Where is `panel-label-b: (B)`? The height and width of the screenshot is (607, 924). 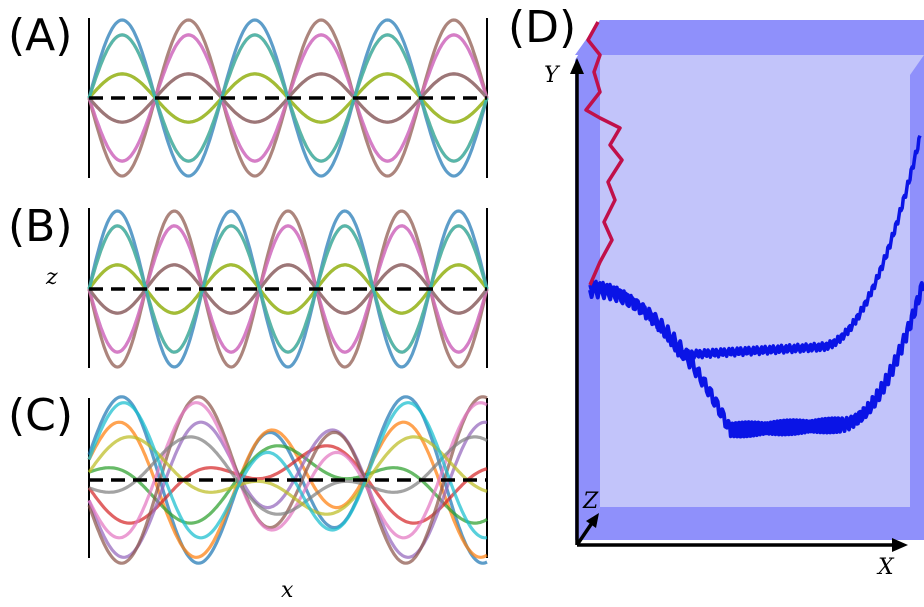
panel-label-b: (B) is located at coordinates (40, 226).